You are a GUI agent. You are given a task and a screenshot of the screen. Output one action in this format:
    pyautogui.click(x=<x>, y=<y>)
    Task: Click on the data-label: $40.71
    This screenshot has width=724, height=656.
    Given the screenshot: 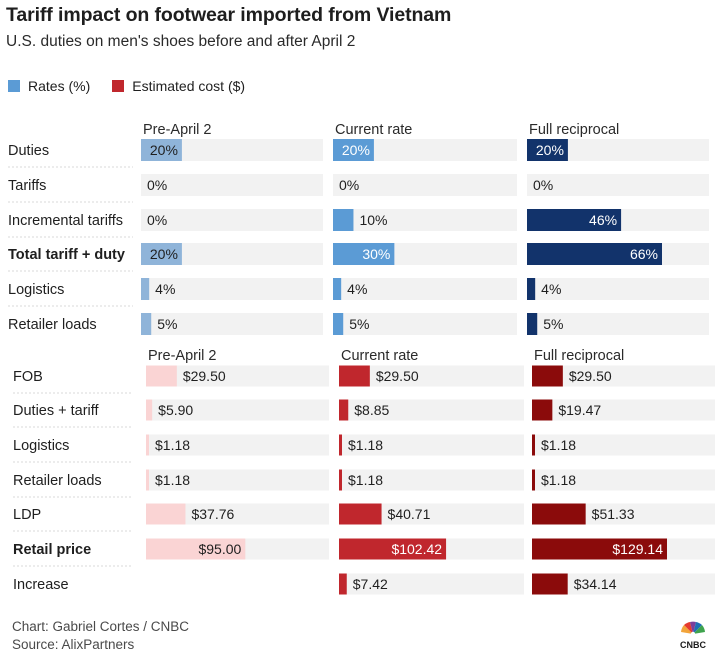 What is the action you would take?
    pyautogui.click(x=409, y=514)
    